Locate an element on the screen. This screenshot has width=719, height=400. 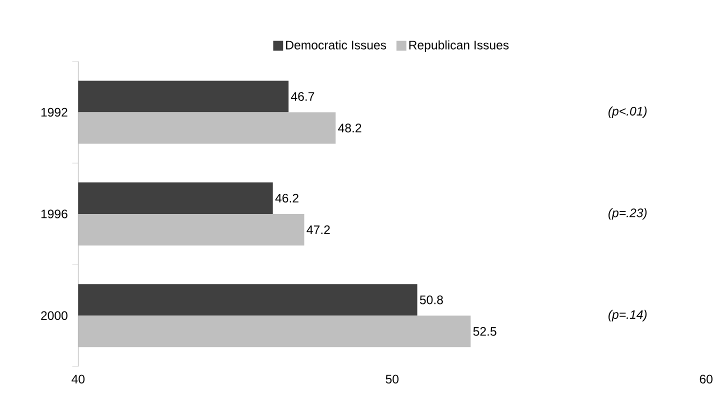
y-tick-label: 2000 is located at coordinates (54, 315).